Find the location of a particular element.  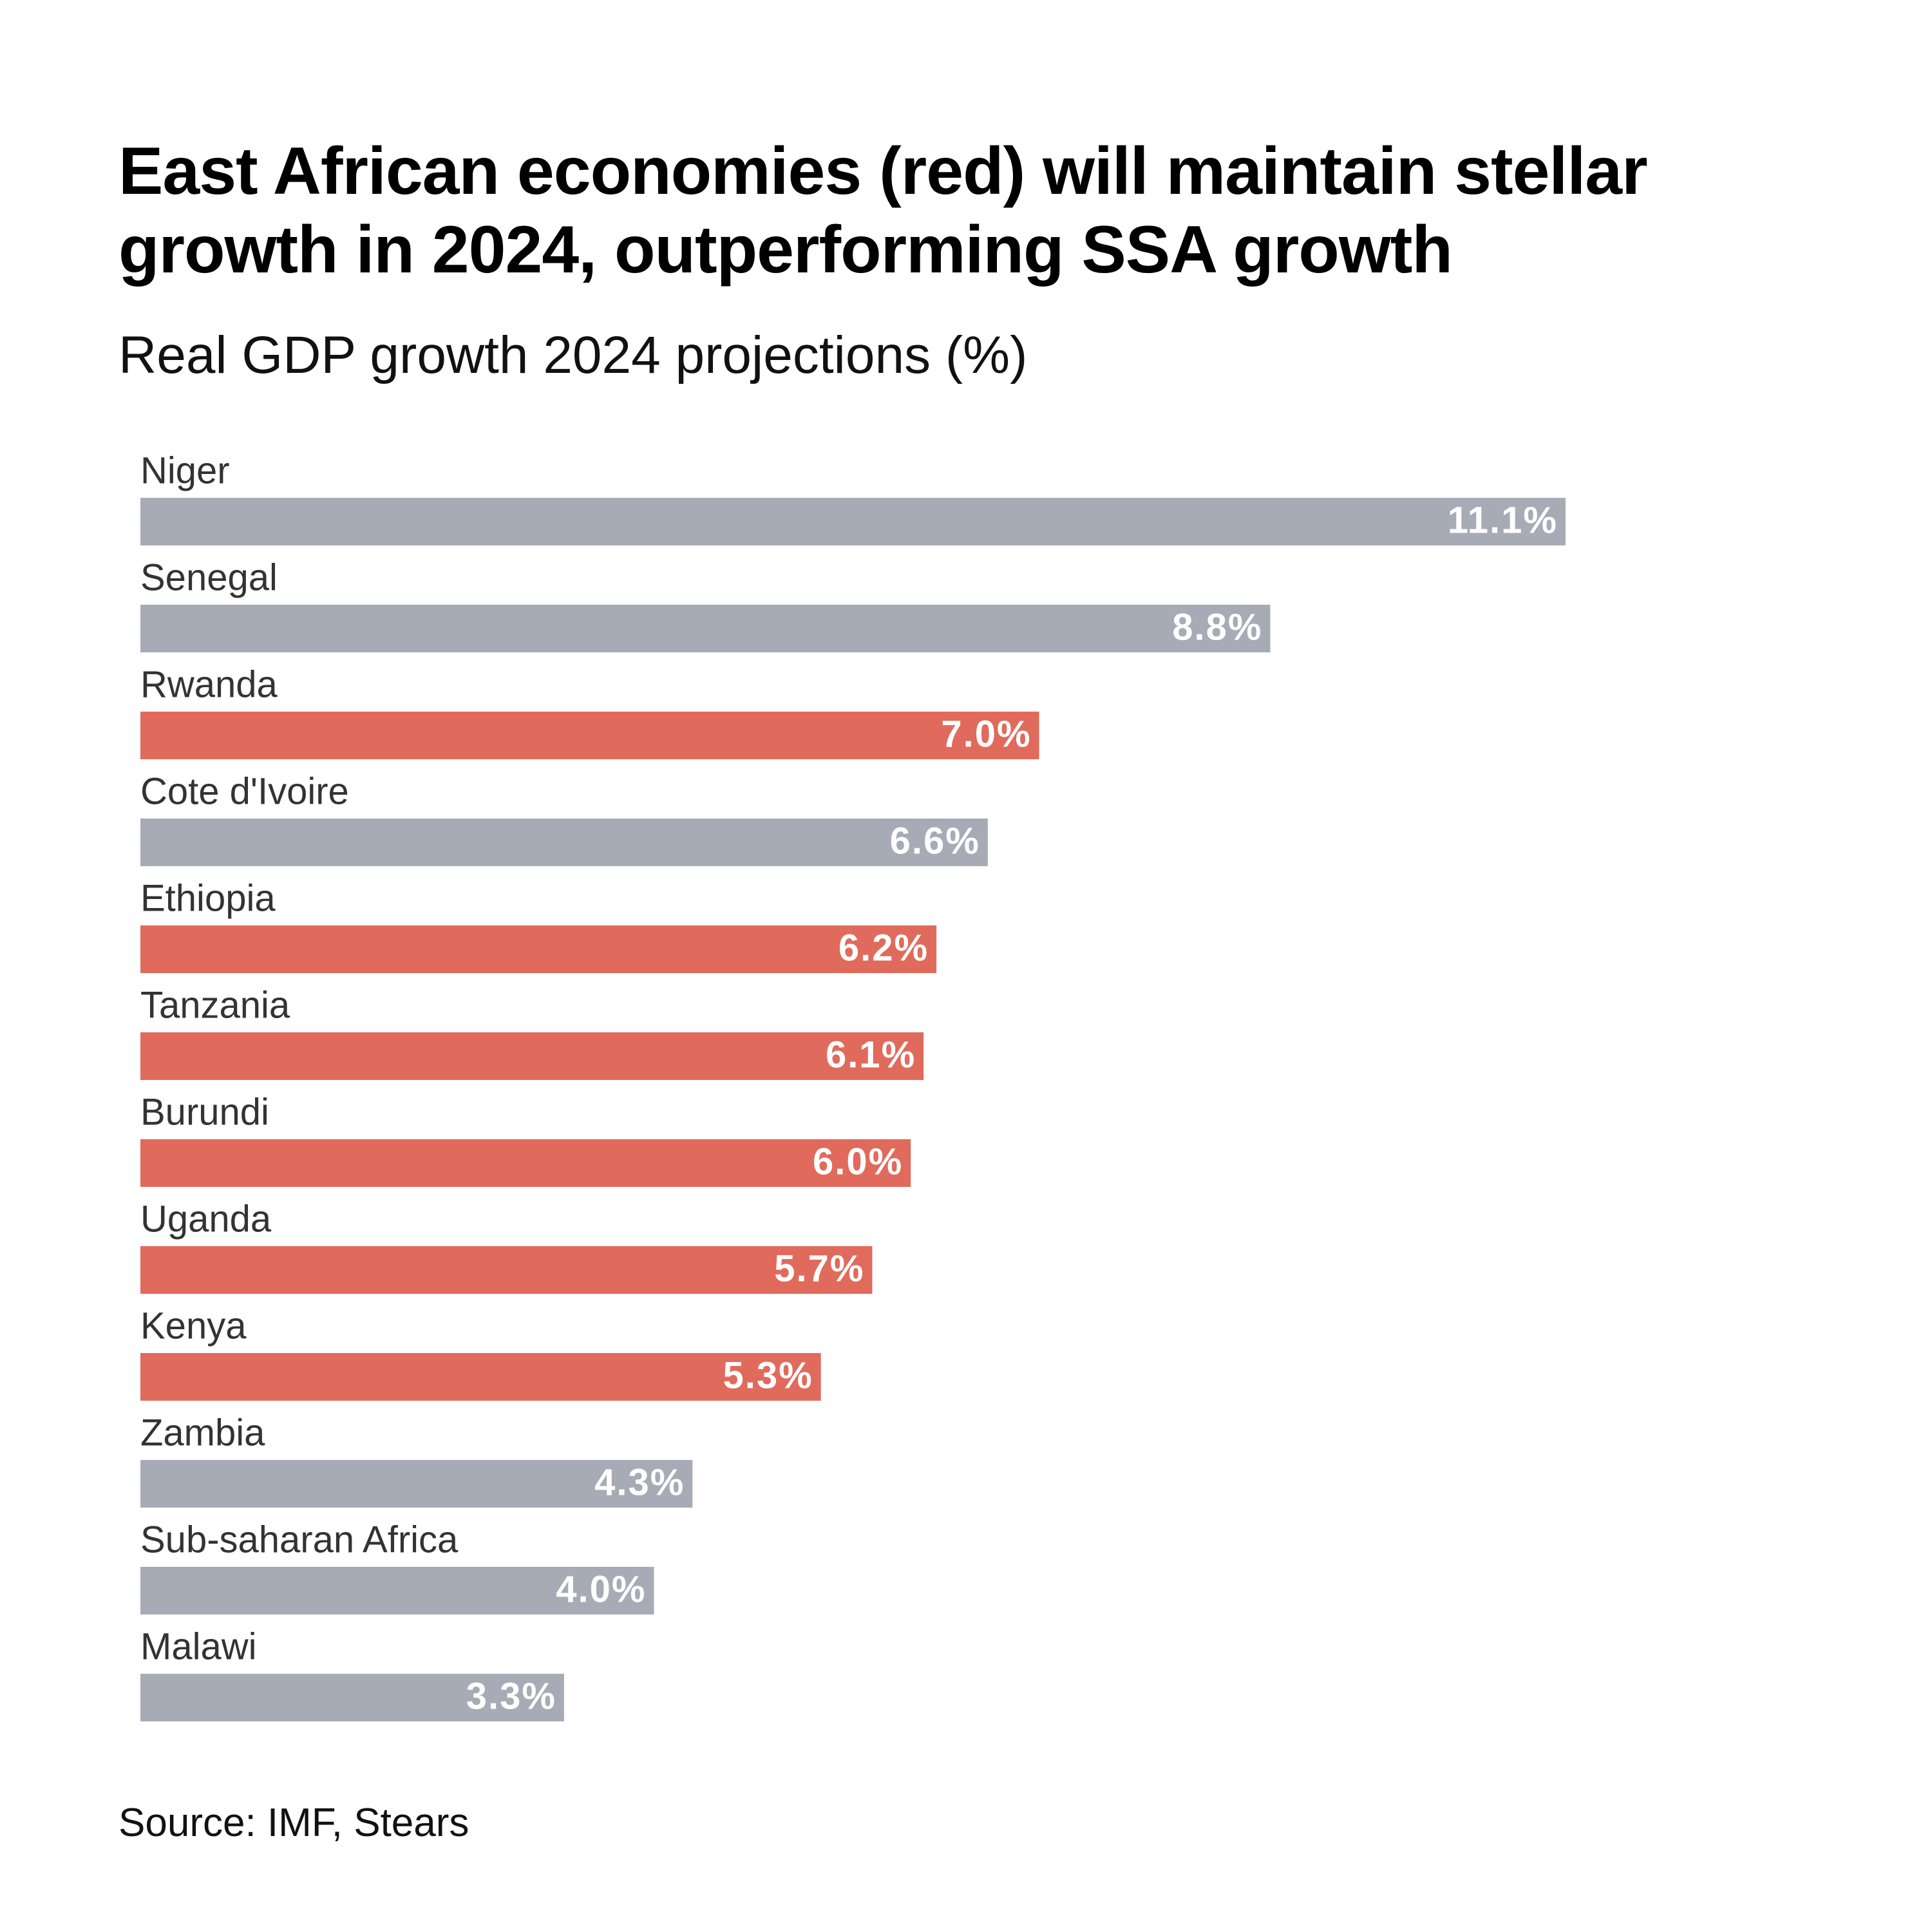

value-label: 7.0% is located at coordinates (986, 734).